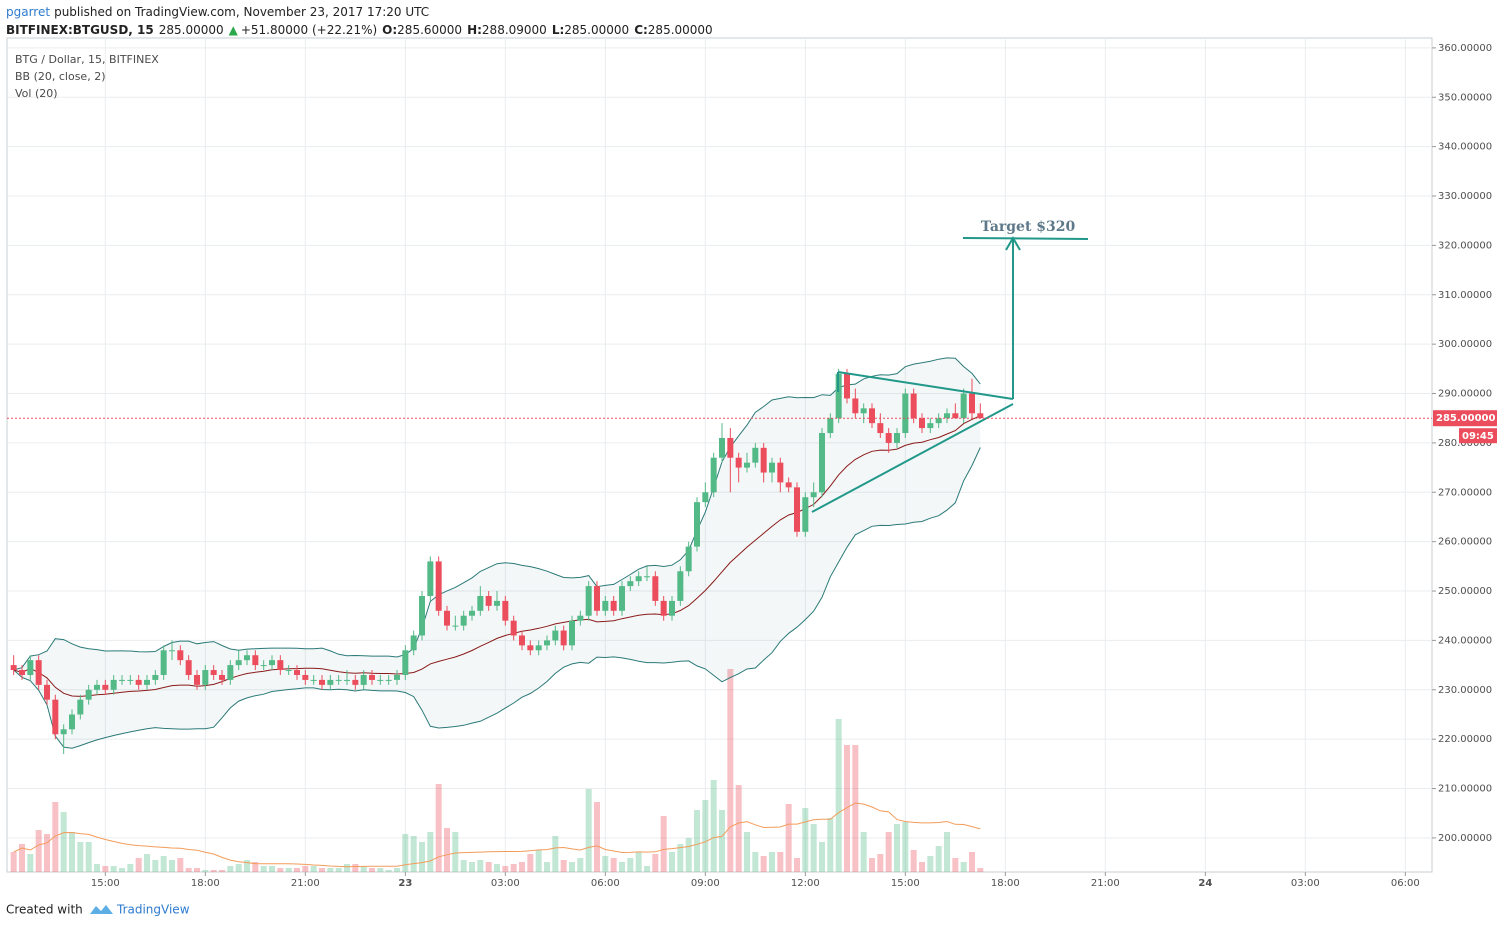 This screenshot has height=932, width=1502. Describe the element at coordinates (60, 76) in the screenshot. I see `legend-item: BB (20, close, 2)` at that location.